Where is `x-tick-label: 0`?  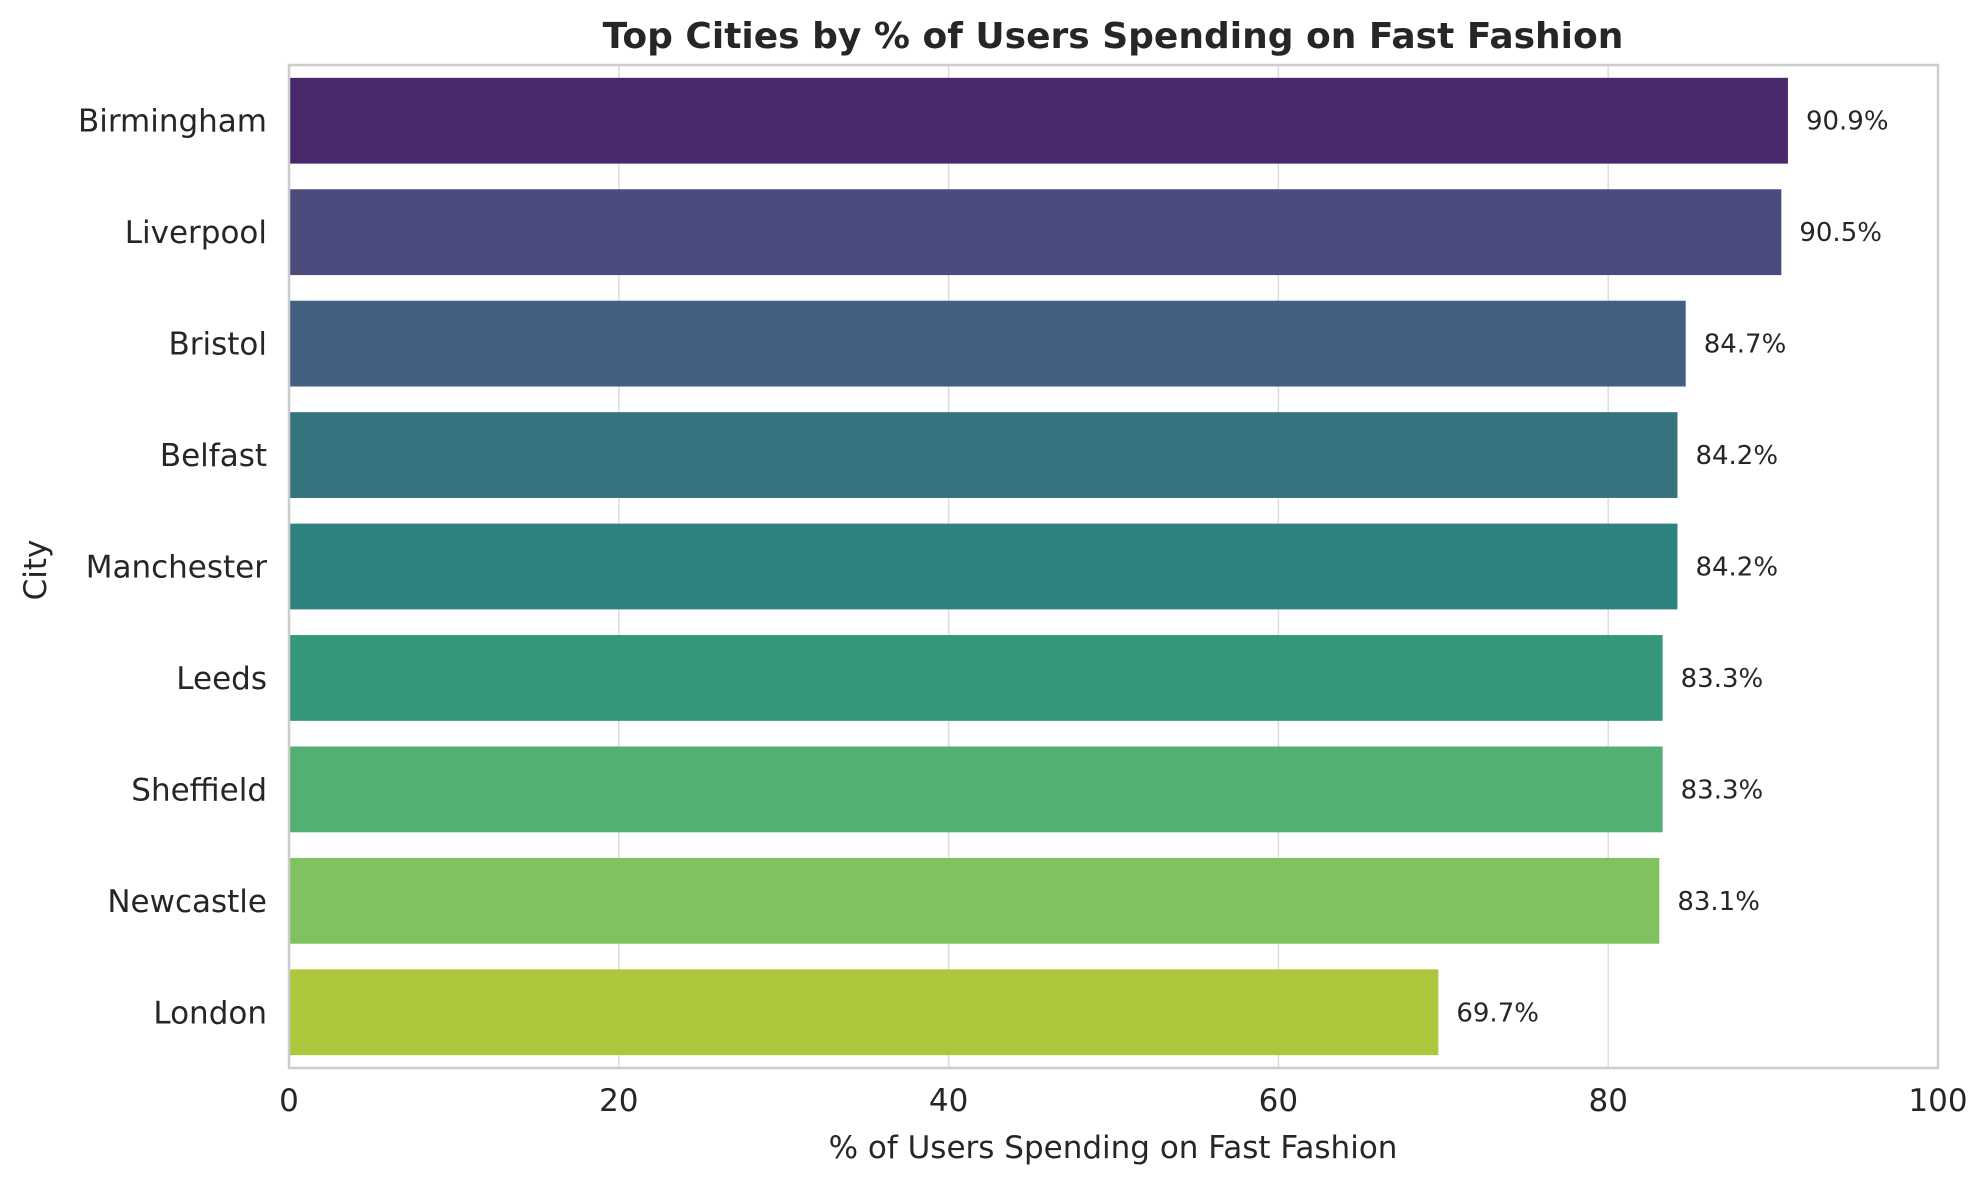
x-tick-label: 0 is located at coordinates (289, 1101).